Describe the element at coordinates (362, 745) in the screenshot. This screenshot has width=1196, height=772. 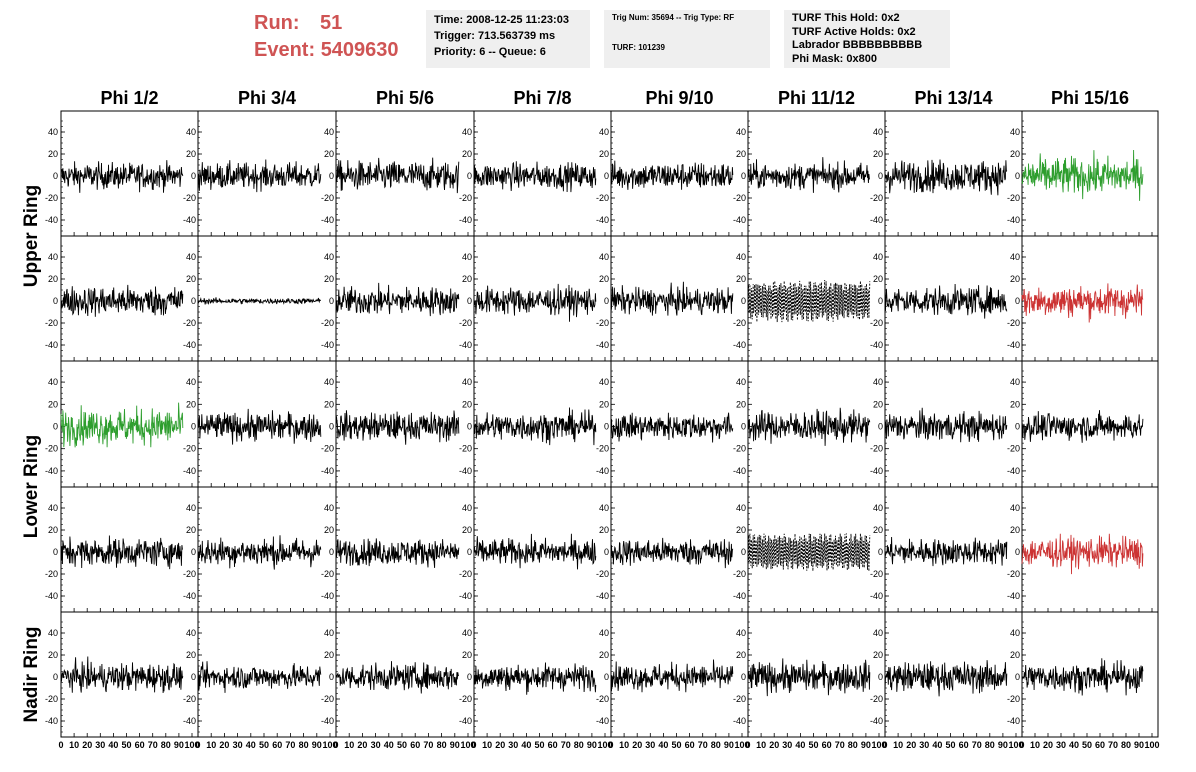
I see `x-tick-label: 20` at that location.